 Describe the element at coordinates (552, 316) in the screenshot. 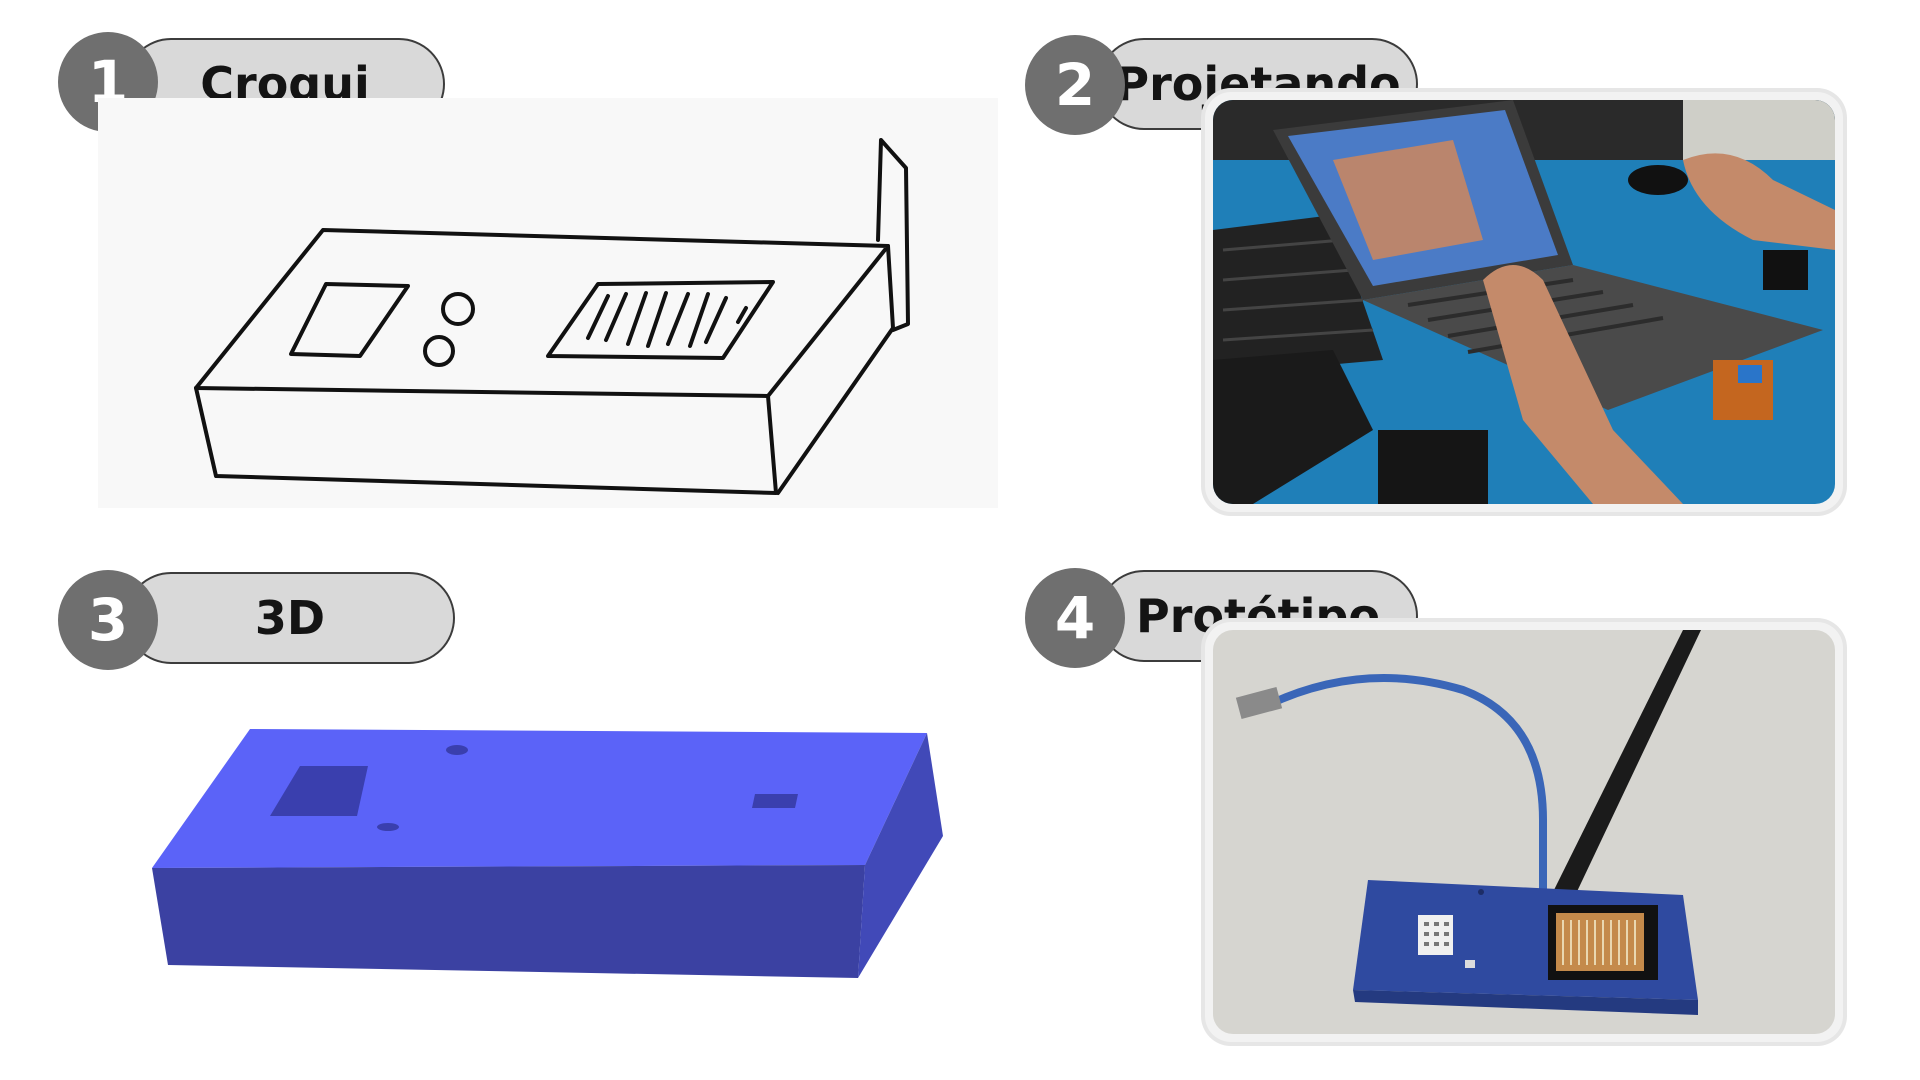

I see `sketch-drawing-icon` at that location.